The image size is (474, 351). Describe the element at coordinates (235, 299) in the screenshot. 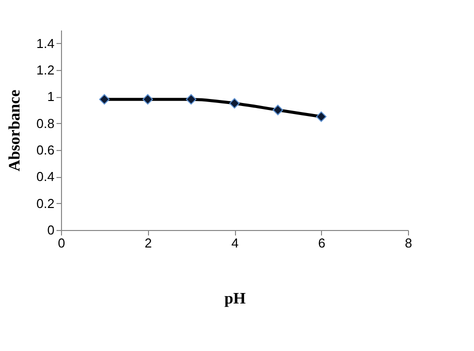

I see `x-axis-title: pH` at that location.